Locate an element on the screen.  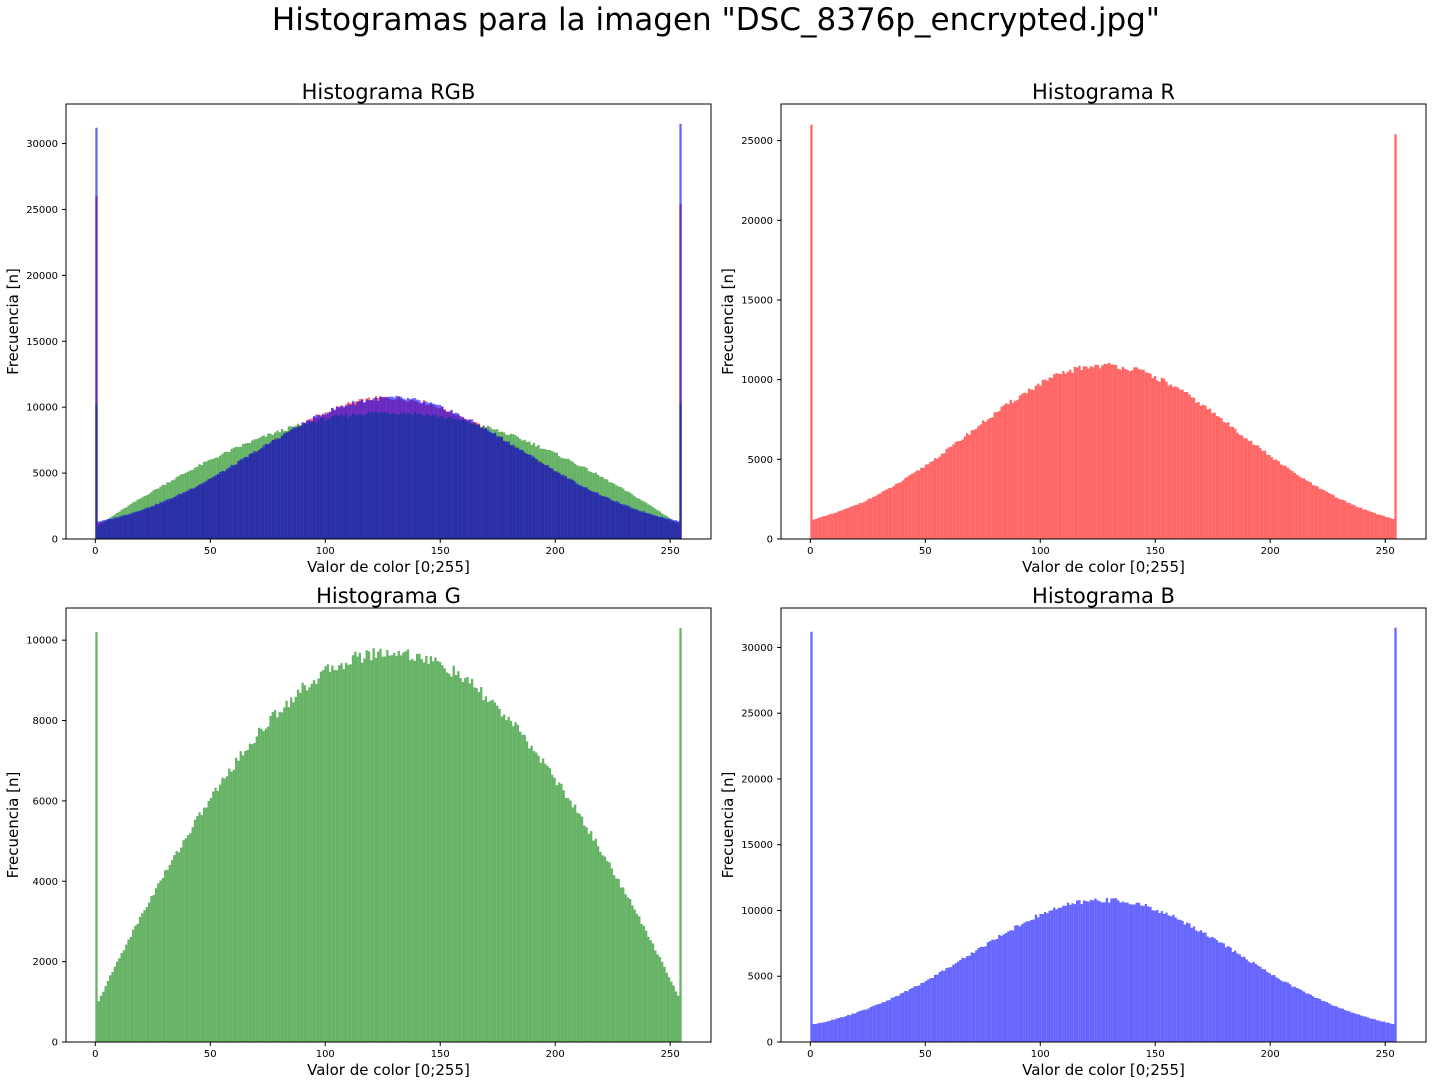
chart-title: Histograma RGB is located at coordinates (389, 92).